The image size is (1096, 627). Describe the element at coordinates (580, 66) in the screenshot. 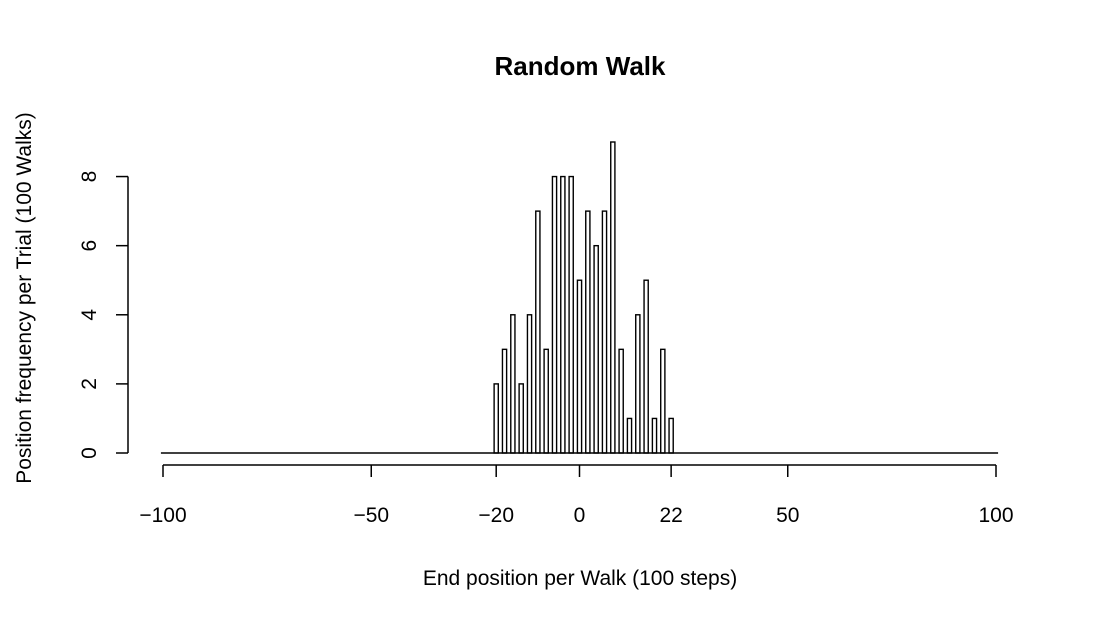

I see `chart-title: Random Walk` at that location.